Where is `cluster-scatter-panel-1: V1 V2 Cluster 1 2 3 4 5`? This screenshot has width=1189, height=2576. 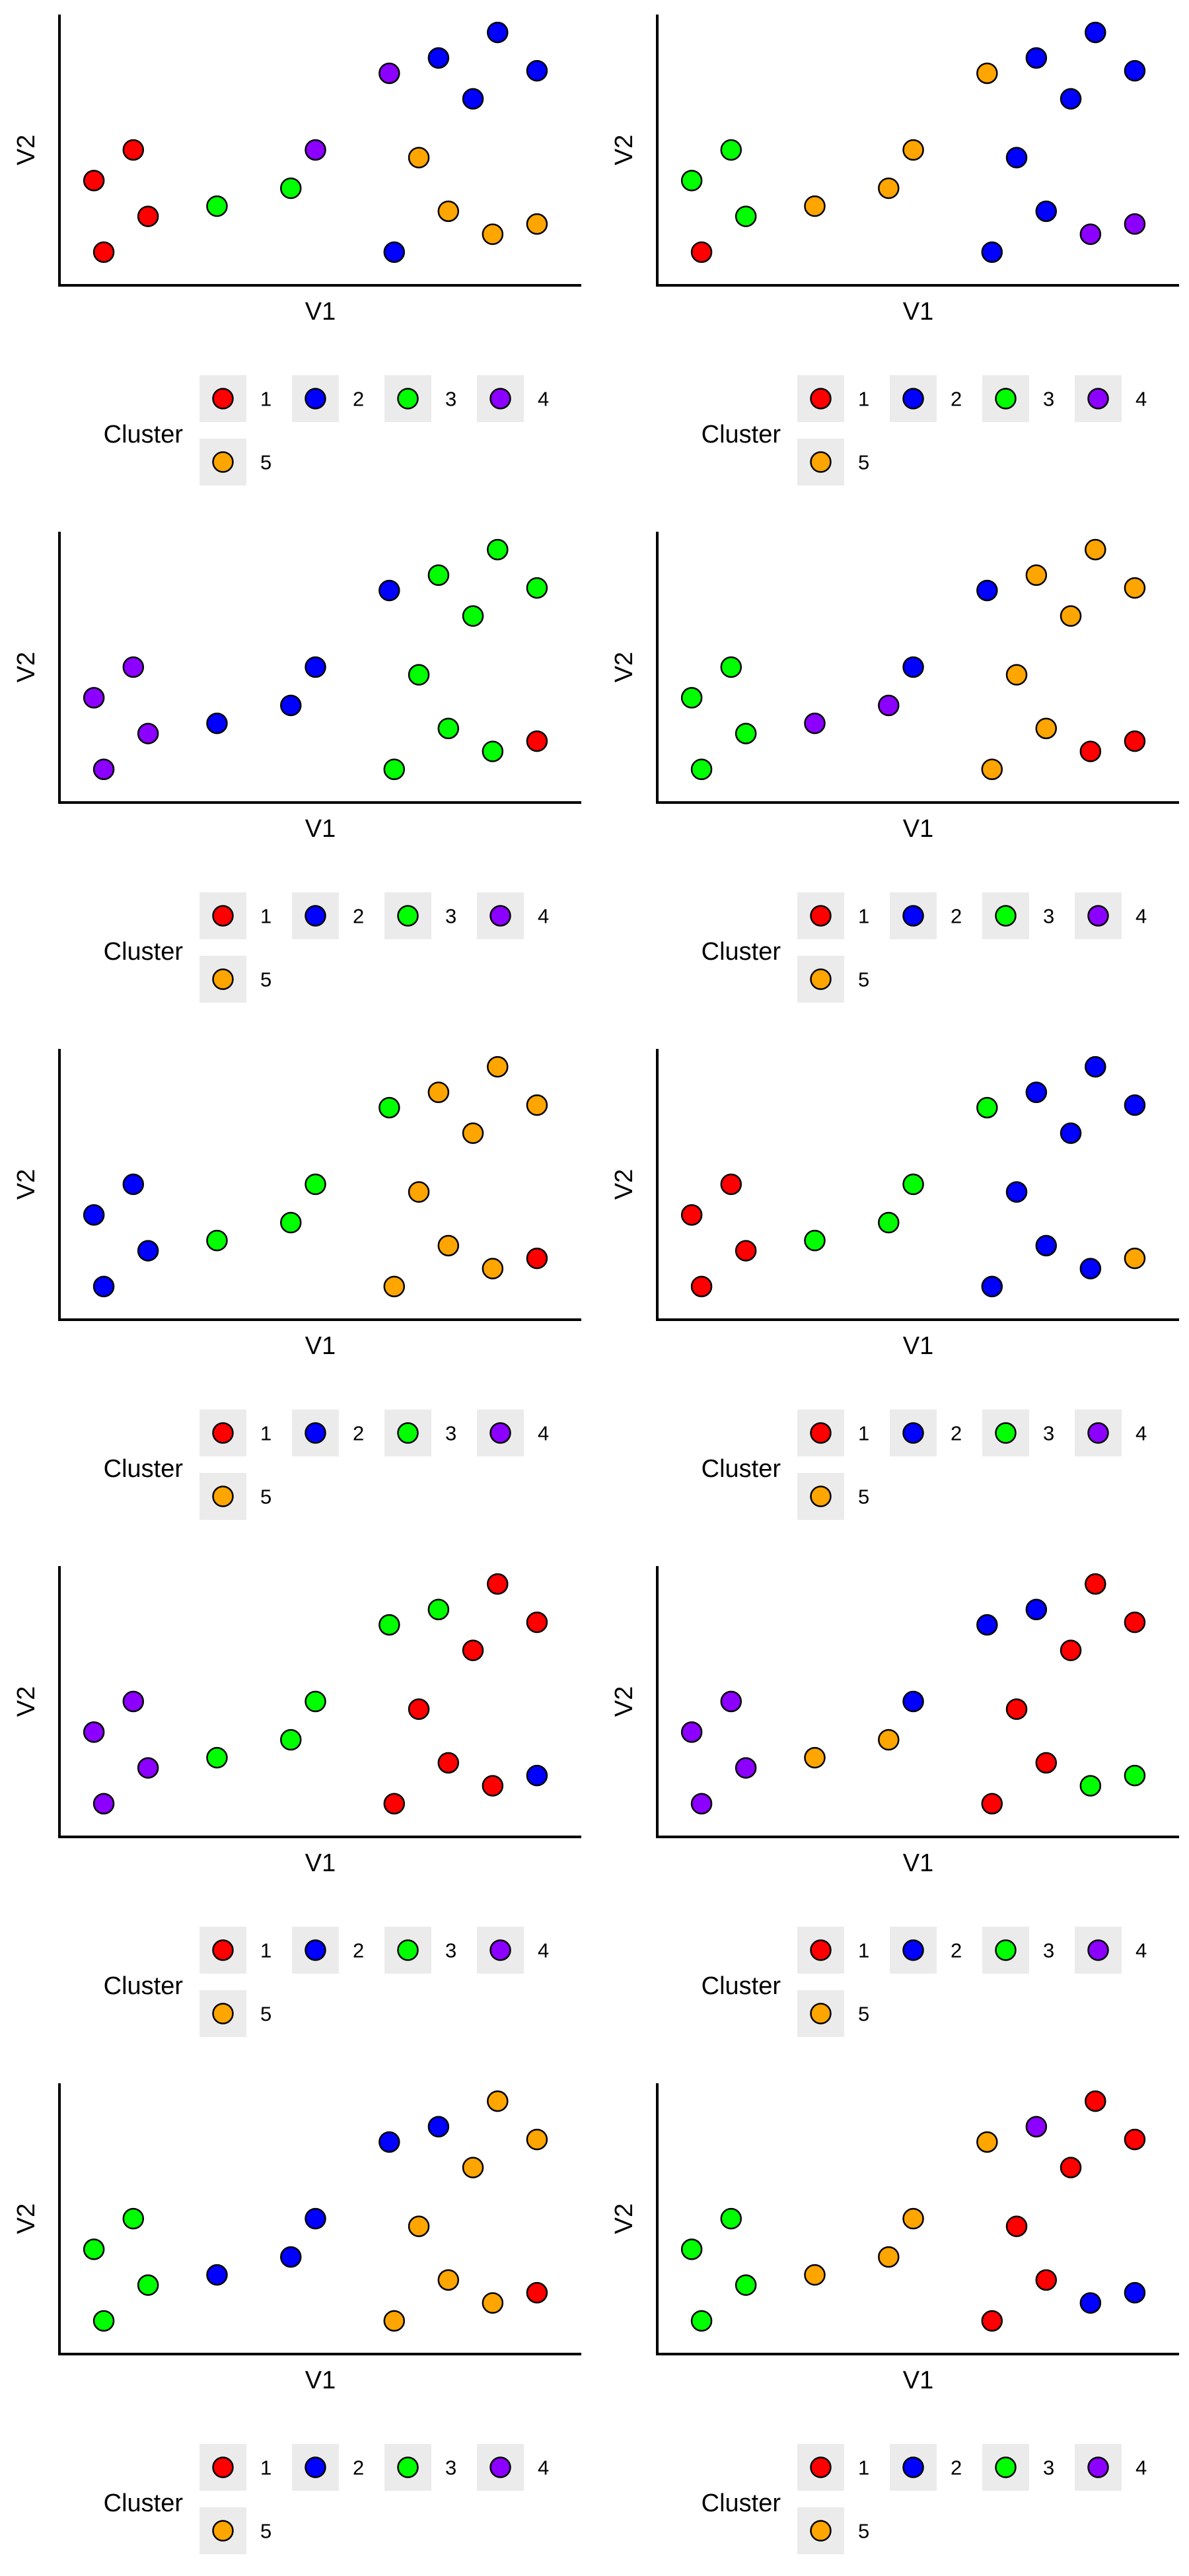 cluster-scatter-panel-1: V1 V2 Cluster 1 2 3 4 5 is located at coordinates (297, 250).